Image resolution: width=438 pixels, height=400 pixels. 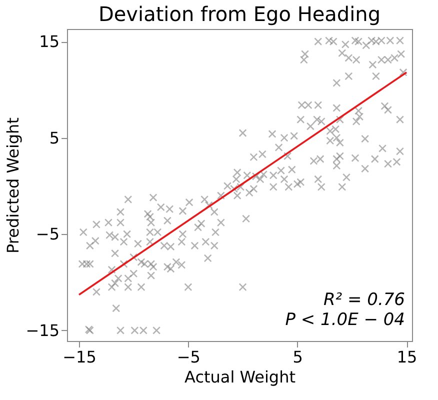 What do you see at coordinates (297, 357) in the screenshot?
I see `x-tick-label: 5` at bounding box center [297, 357].